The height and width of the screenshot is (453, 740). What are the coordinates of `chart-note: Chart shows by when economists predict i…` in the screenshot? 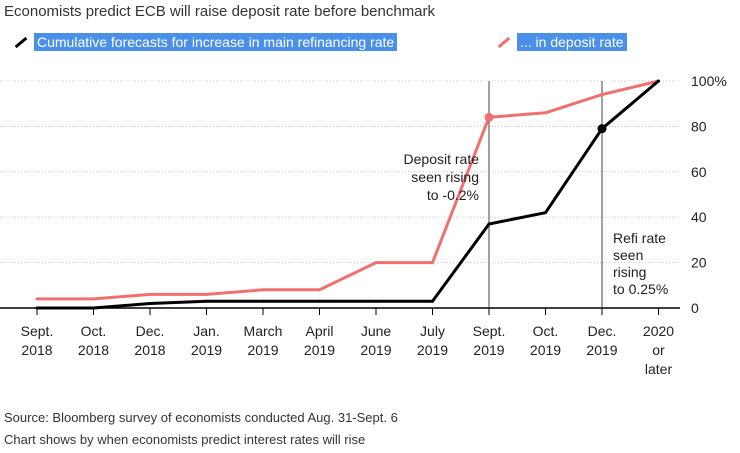 It's located at (185, 439).